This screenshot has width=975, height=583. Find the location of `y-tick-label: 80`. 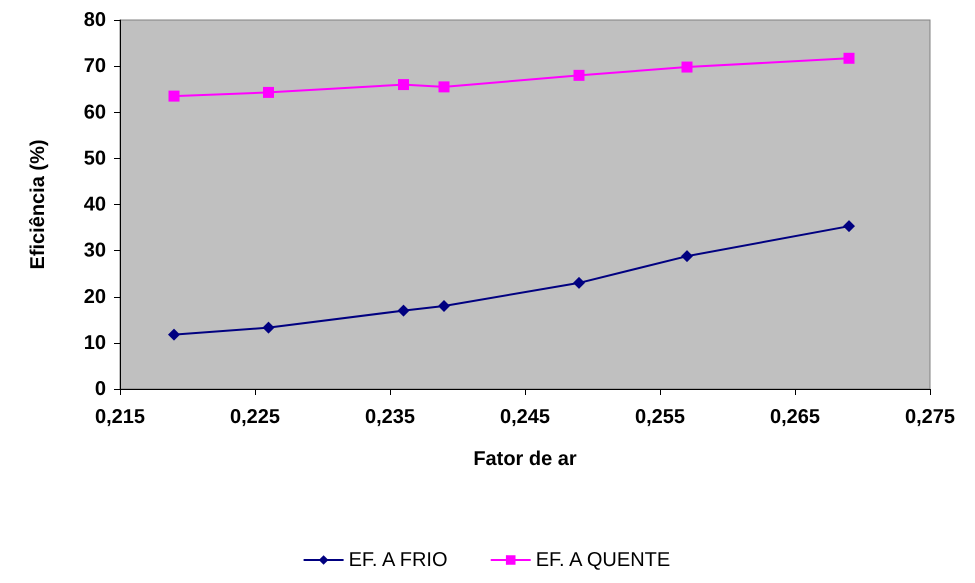

y-tick-label: 80 is located at coordinates (95, 20).